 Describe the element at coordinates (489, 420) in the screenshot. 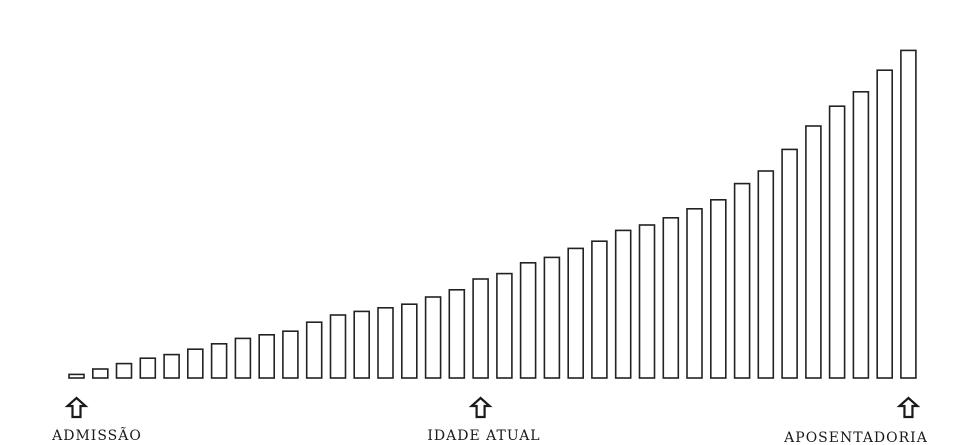

I see `marker-group: ADMISSÃO IDADE ATUAL APOSENTADORIA` at that location.